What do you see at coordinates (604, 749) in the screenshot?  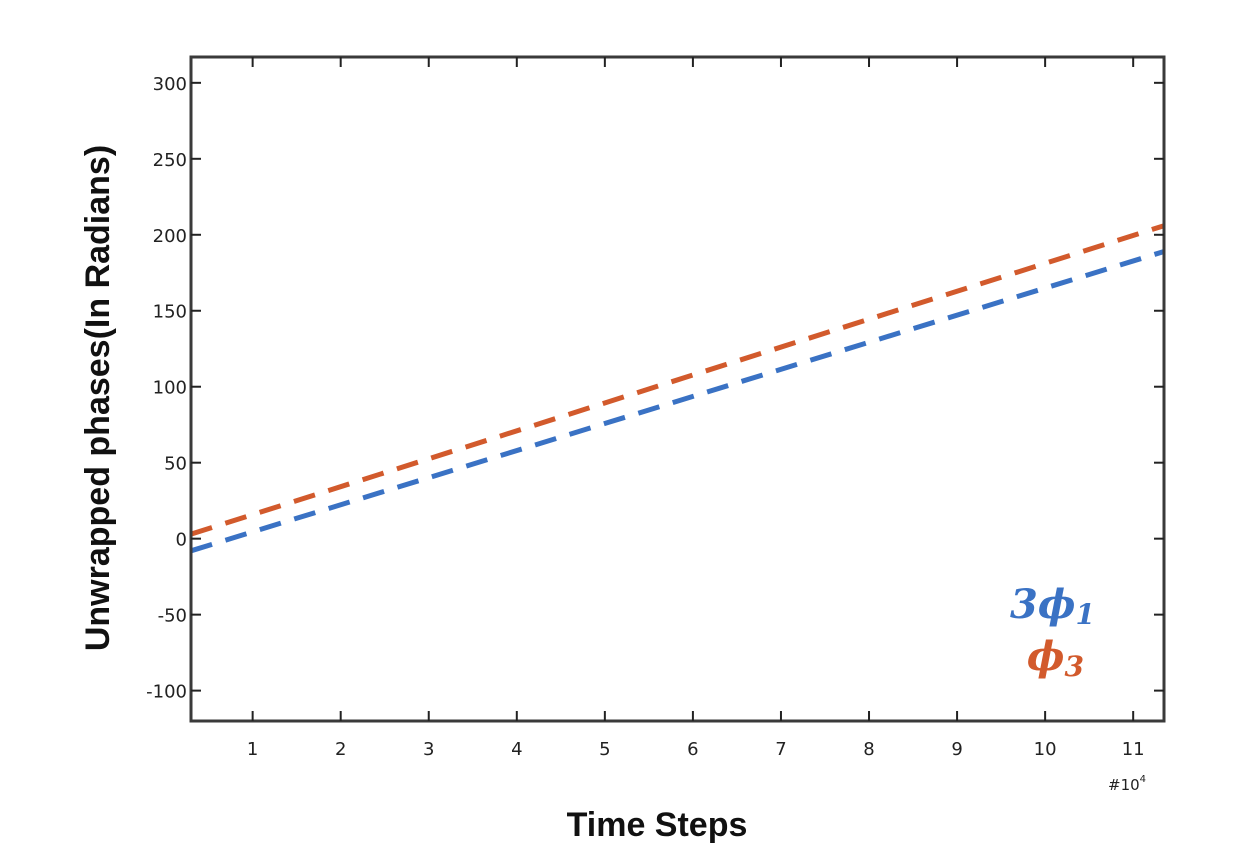 I see `x-tick-label: 5` at bounding box center [604, 749].